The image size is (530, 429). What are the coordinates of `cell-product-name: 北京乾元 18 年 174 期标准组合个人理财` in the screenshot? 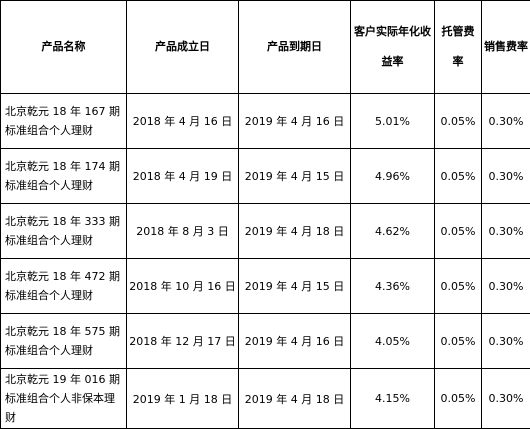 It's located at (64, 176).